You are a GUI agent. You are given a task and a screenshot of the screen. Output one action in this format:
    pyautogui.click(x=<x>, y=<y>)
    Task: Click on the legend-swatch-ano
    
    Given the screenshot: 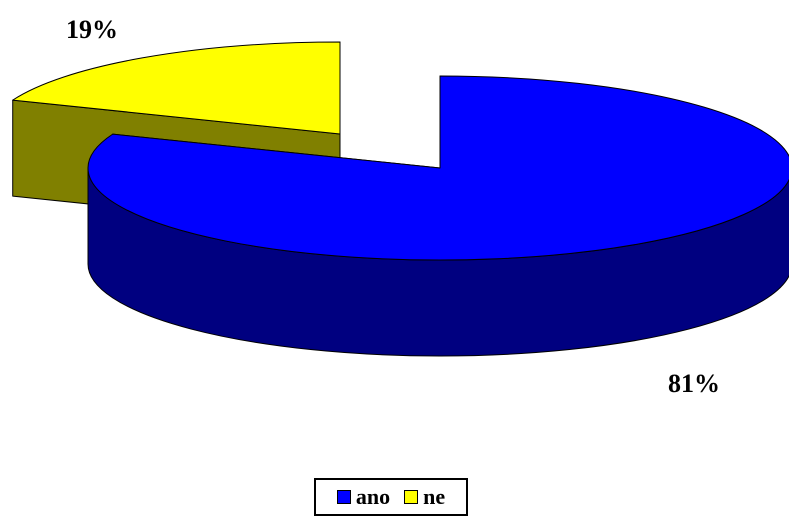 What is the action you would take?
    pyautogui.click(x=343, y=497)
    